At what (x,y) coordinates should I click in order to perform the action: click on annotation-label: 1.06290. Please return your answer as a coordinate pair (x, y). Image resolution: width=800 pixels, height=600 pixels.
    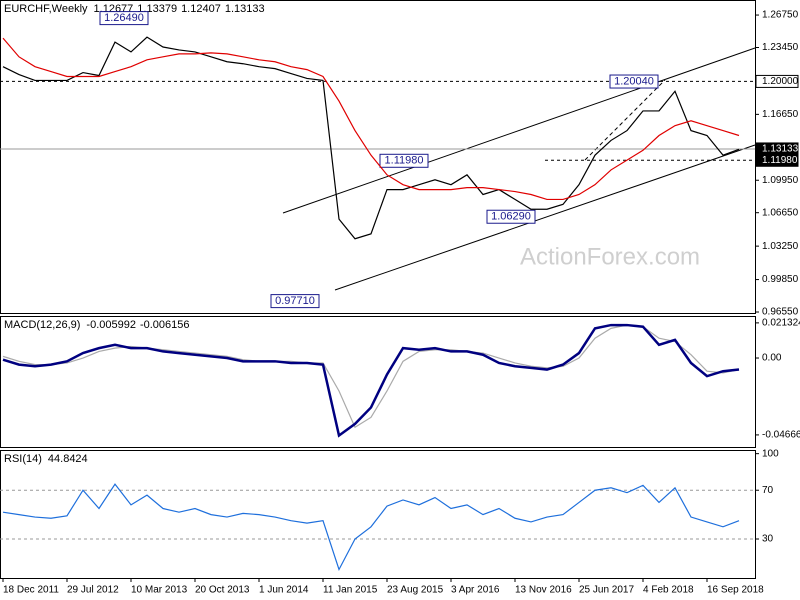
    Looking at the image, I should click on (511, 217).